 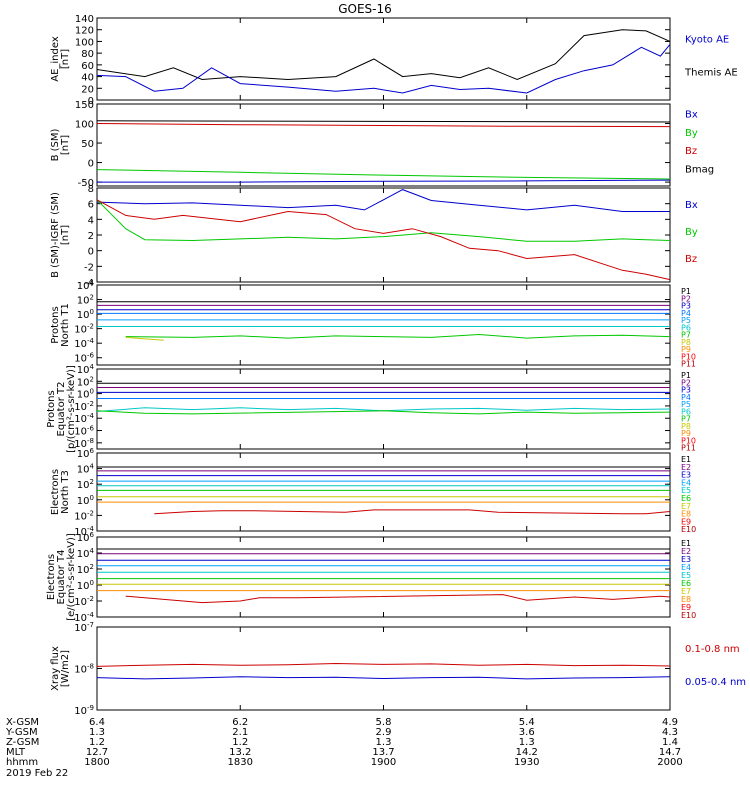 What do you see at coordinates (65, 235) in the screenshot?
I see `y-axis-label: [nT]` at bounding box center [65, 235].